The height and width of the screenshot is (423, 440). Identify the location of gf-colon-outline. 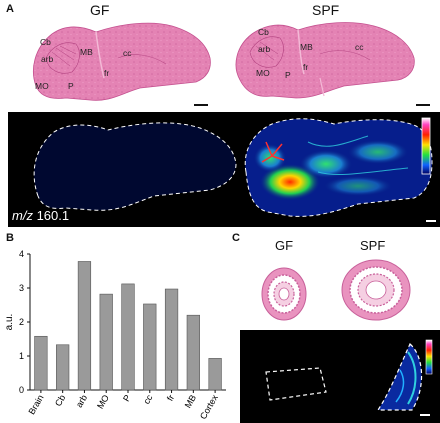
(296, 384).